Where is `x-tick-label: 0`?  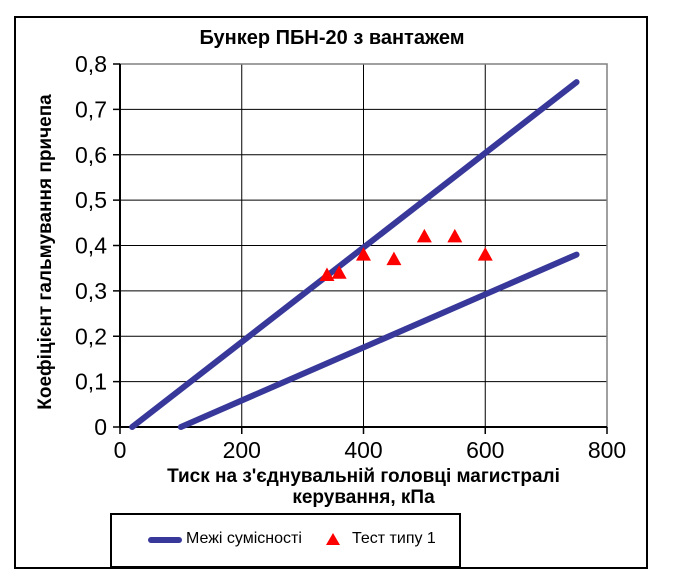
x-tick-label: 0 is located at coordinates (120, 450).